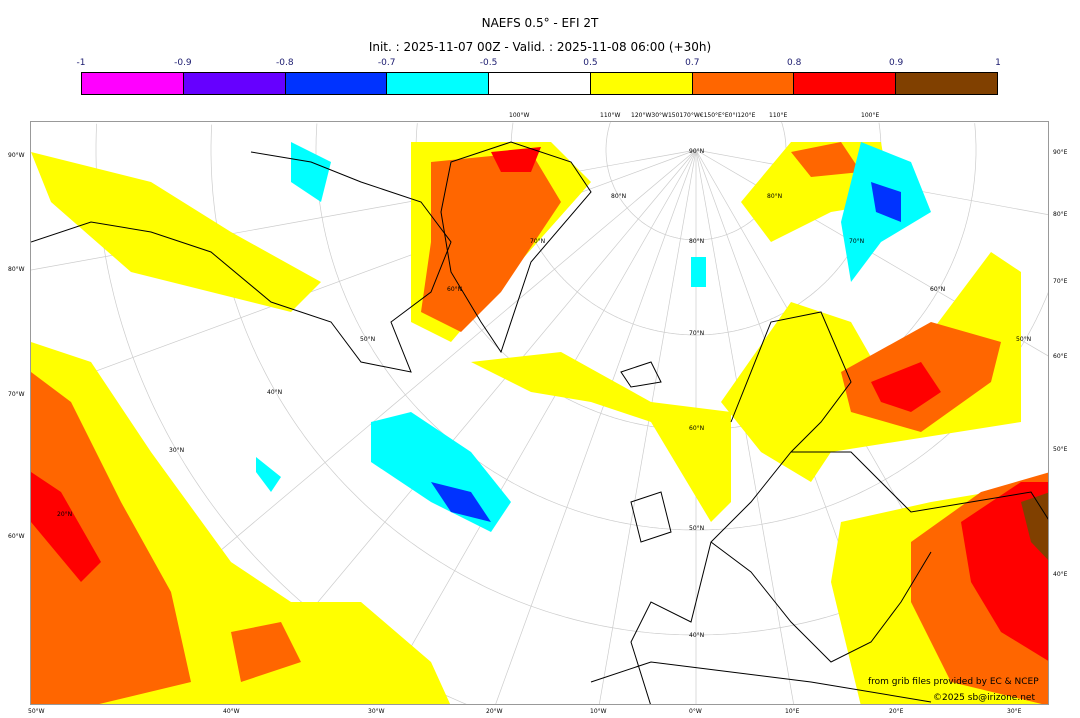  What do you see at coordinates (610, 115) in the screenshot?
I see `axis-label: 110°W` at bounding box center [610, 115].